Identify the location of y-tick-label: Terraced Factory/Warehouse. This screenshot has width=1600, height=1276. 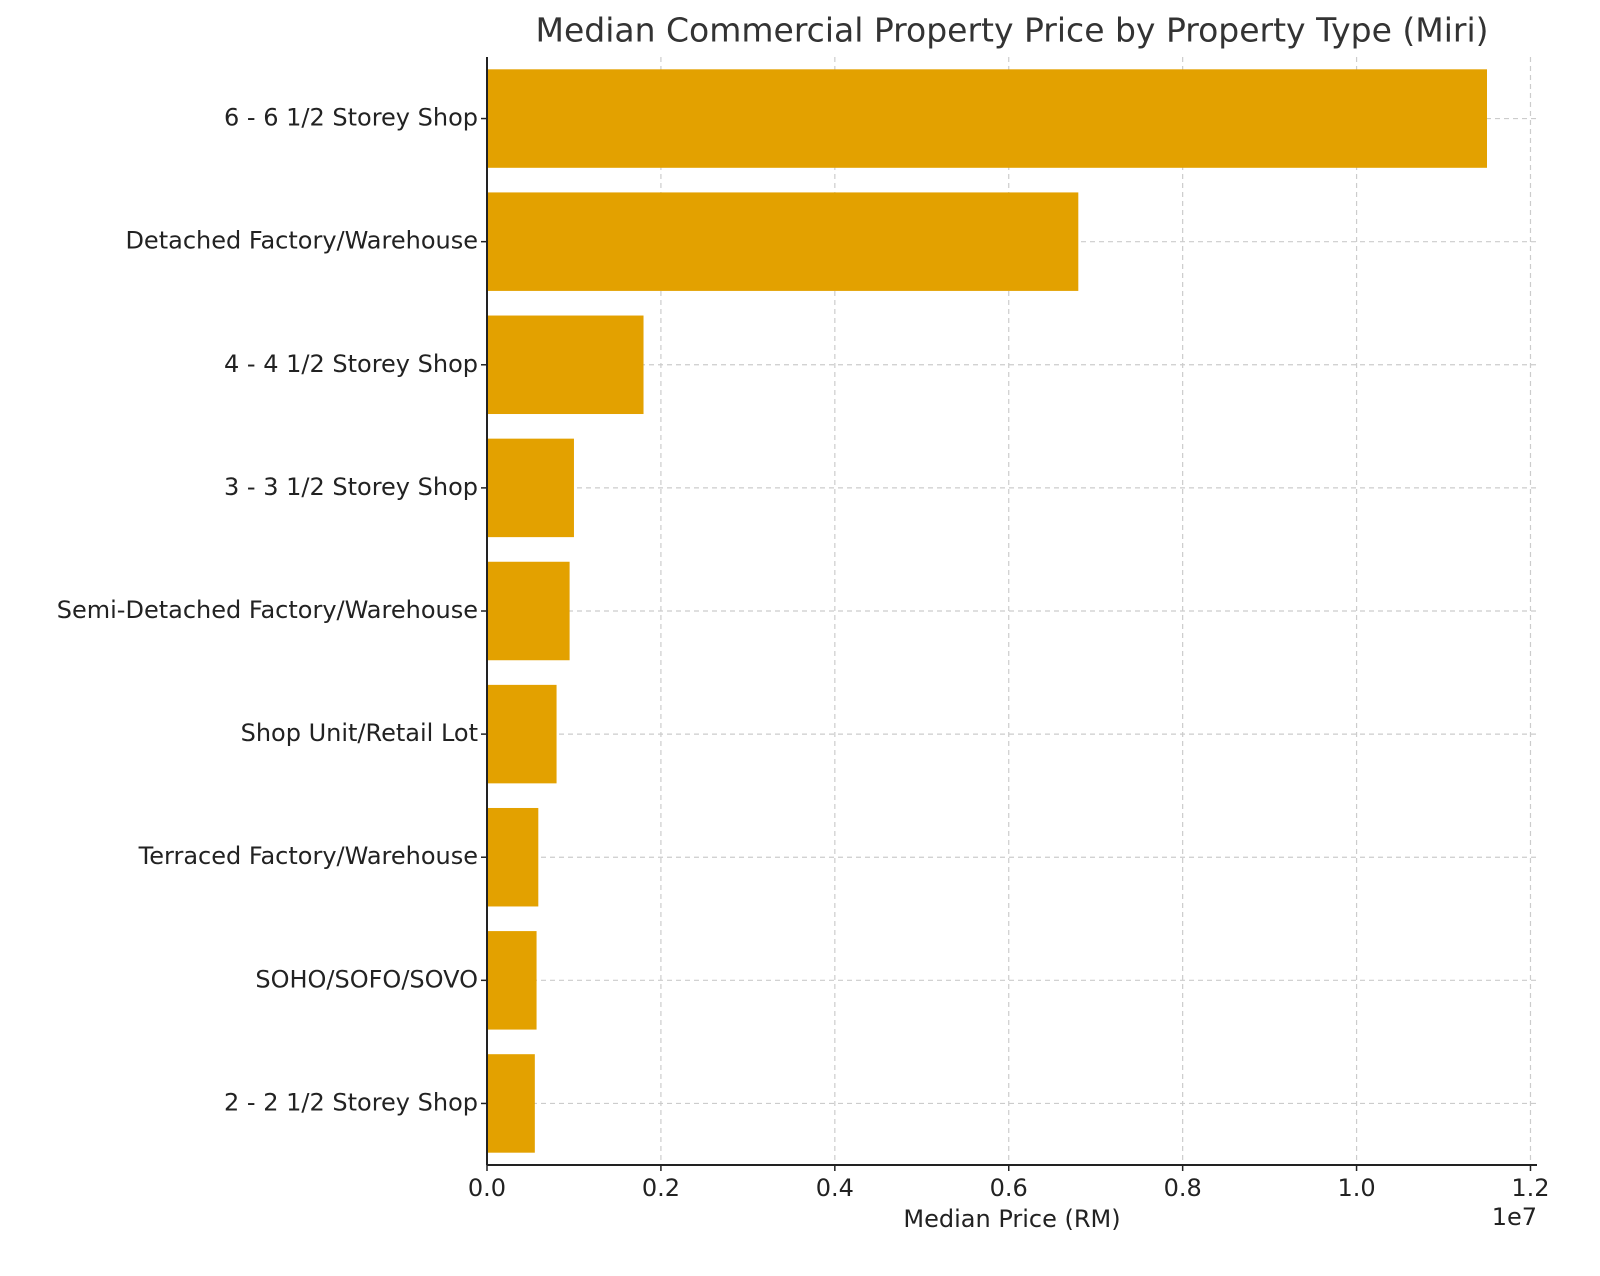
(308, 856).